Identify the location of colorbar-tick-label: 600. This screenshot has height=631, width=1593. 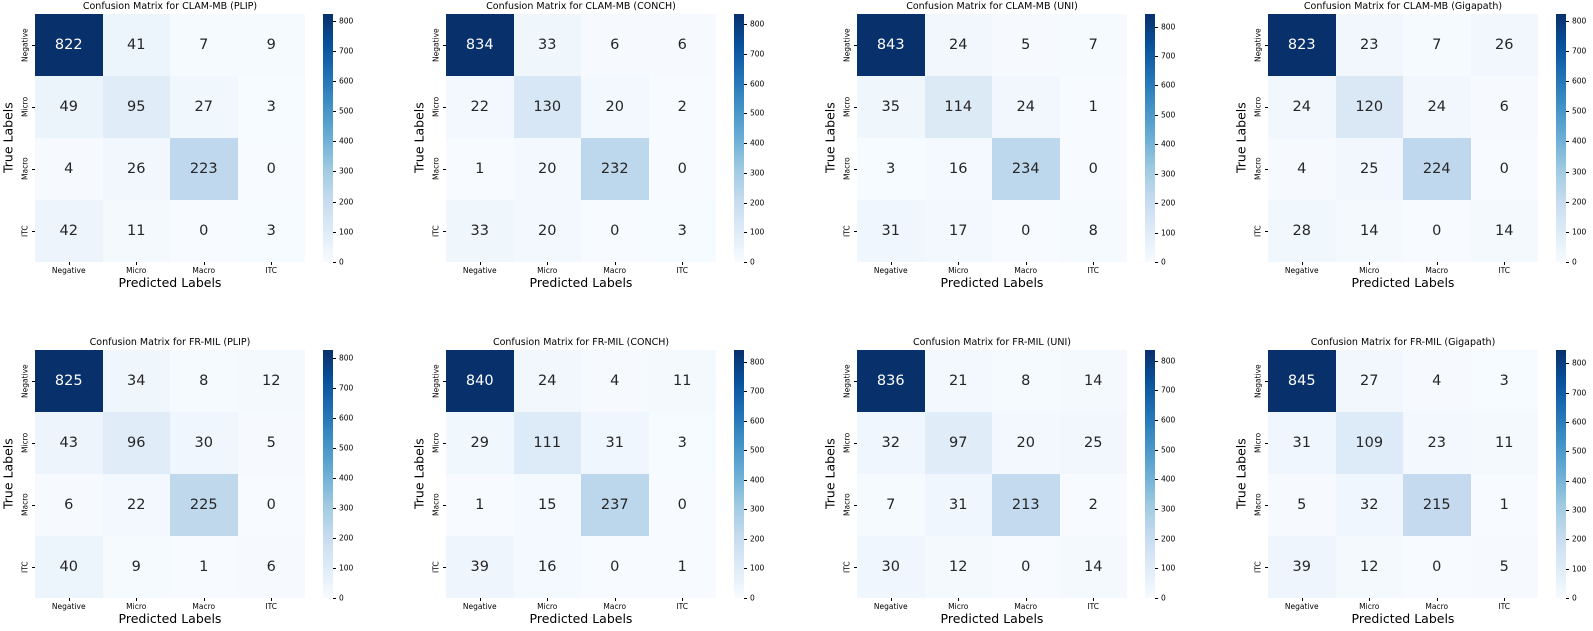
(757, 421).